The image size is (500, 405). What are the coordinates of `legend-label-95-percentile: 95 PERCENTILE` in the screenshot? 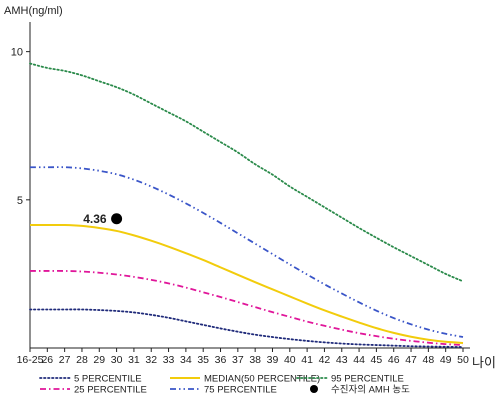 It's located at (367, 379).